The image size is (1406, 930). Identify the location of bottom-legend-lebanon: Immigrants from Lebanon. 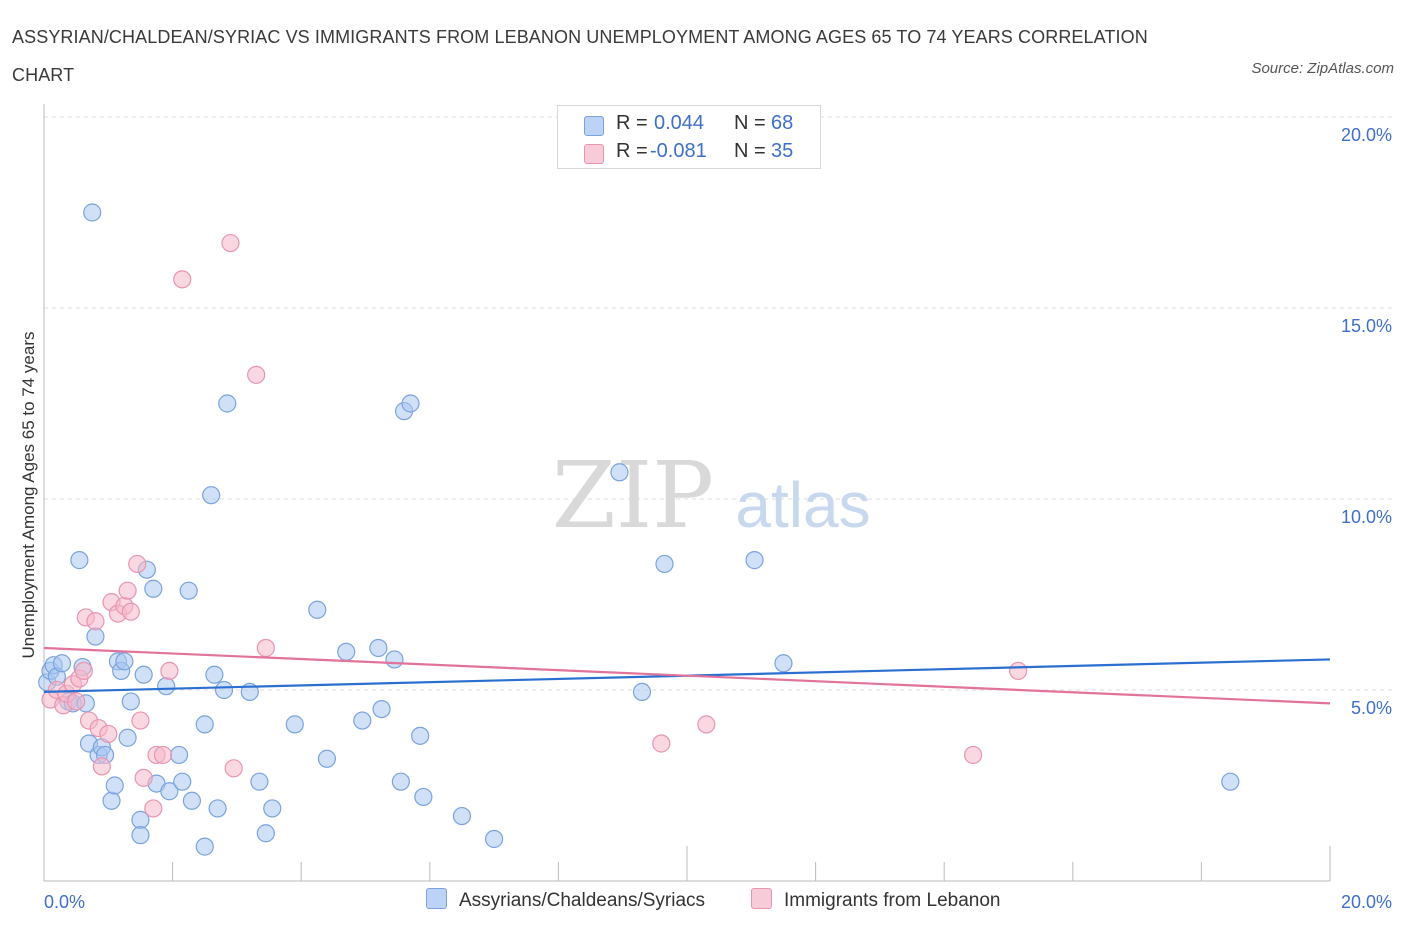
(876, 900).